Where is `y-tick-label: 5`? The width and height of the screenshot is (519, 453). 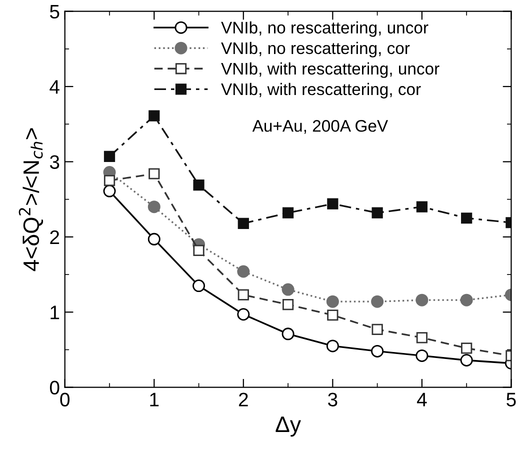
y-tick-label: 5 is located at coordinates (55, 11).